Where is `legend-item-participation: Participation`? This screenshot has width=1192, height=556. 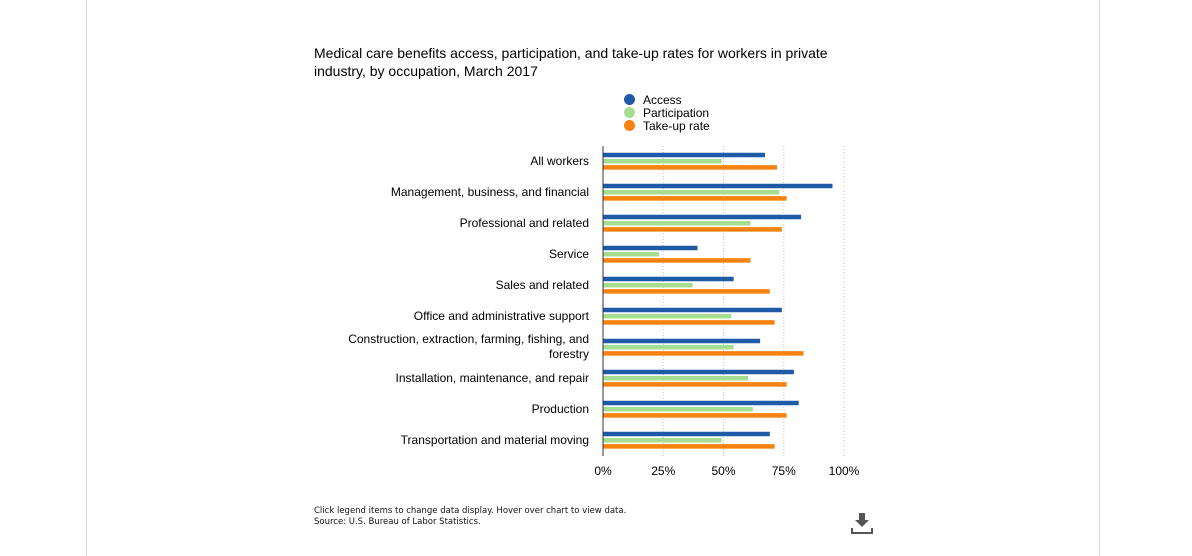
legend-item-participation: Participation is located at coordinates (667, 112).